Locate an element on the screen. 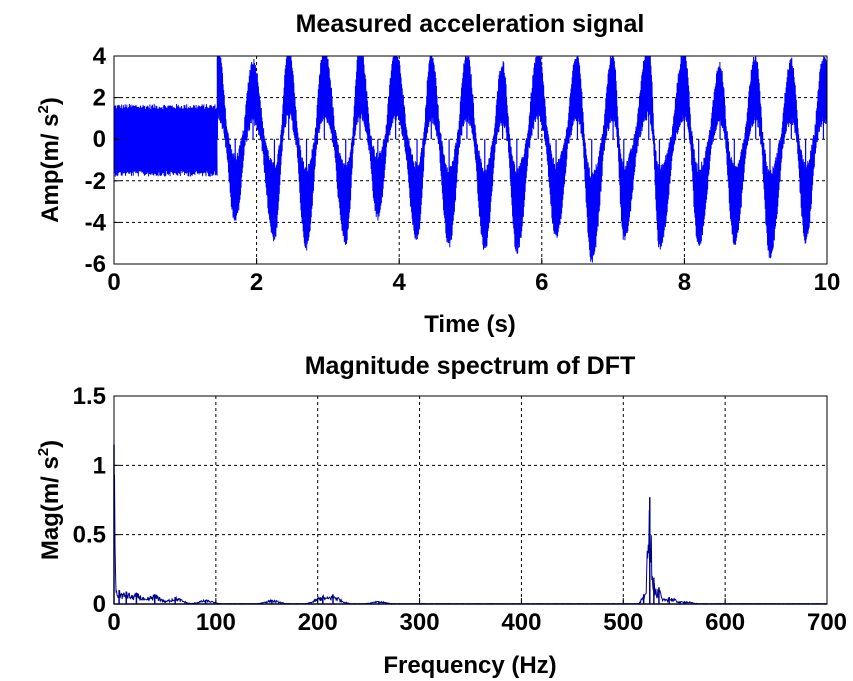 This screenshot has width=853, height=681. chart-2-x-tick-label: 600 is located at coordinates (725, 622).